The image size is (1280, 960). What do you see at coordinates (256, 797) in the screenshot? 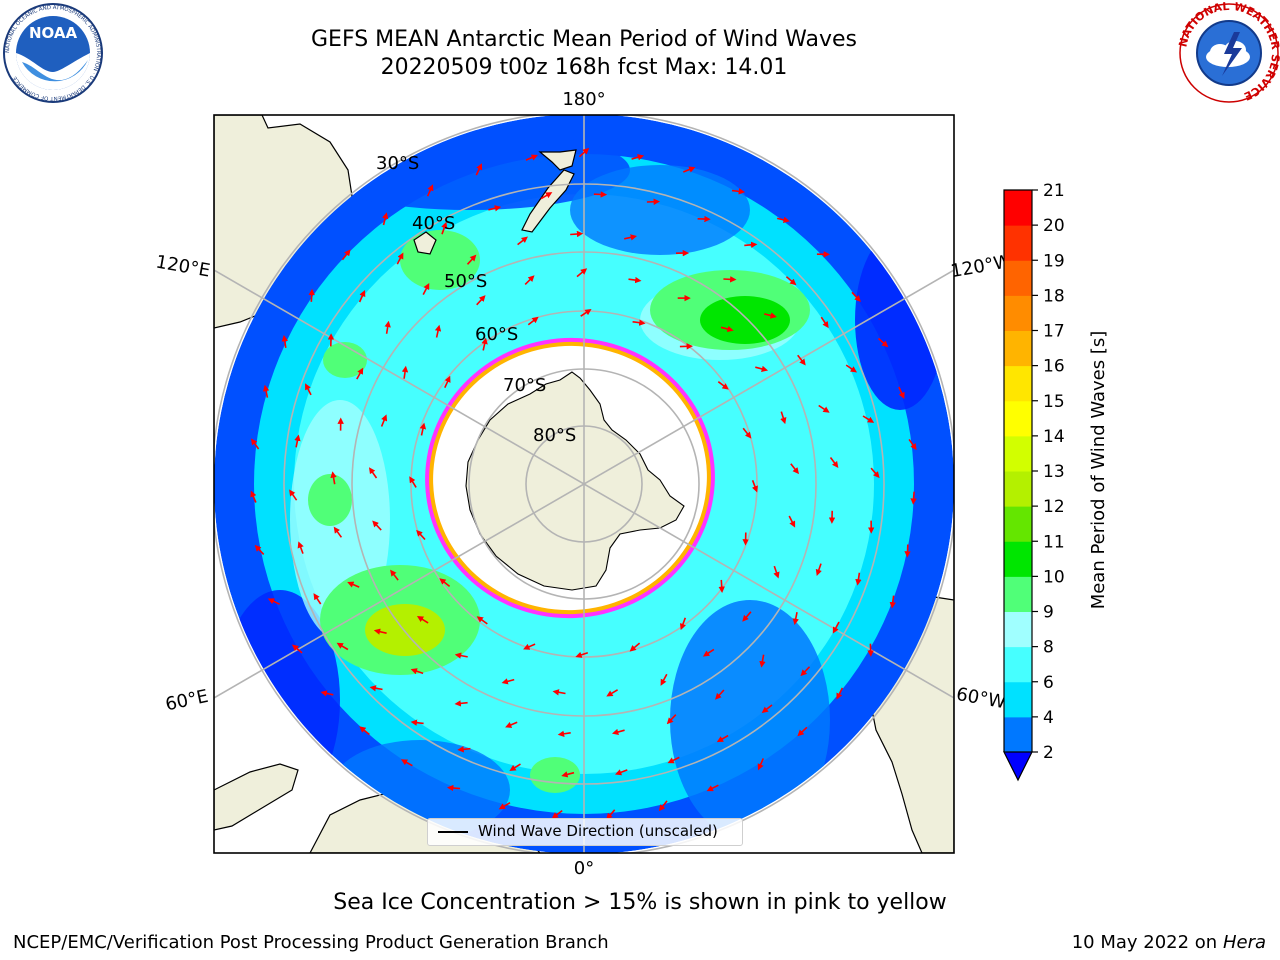
I see `land-madagascar` at bounding box center [256, 797].